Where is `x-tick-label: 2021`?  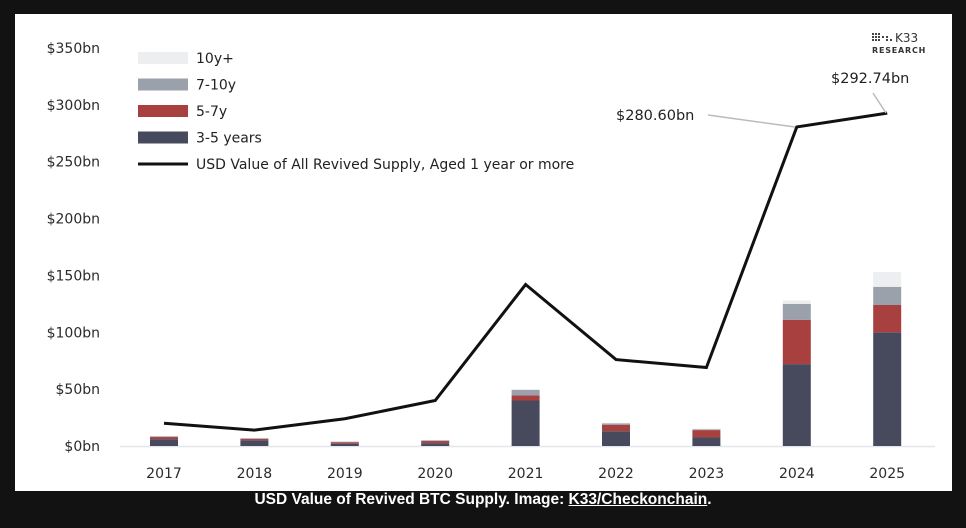 x-tick-label: 2021 is located at coordinates (526, 474).